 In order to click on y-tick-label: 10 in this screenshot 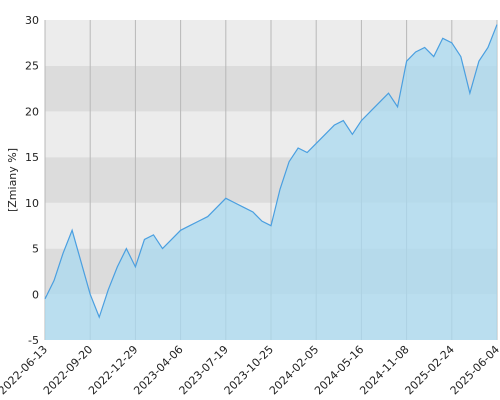, I will do `click(32, 203)`.